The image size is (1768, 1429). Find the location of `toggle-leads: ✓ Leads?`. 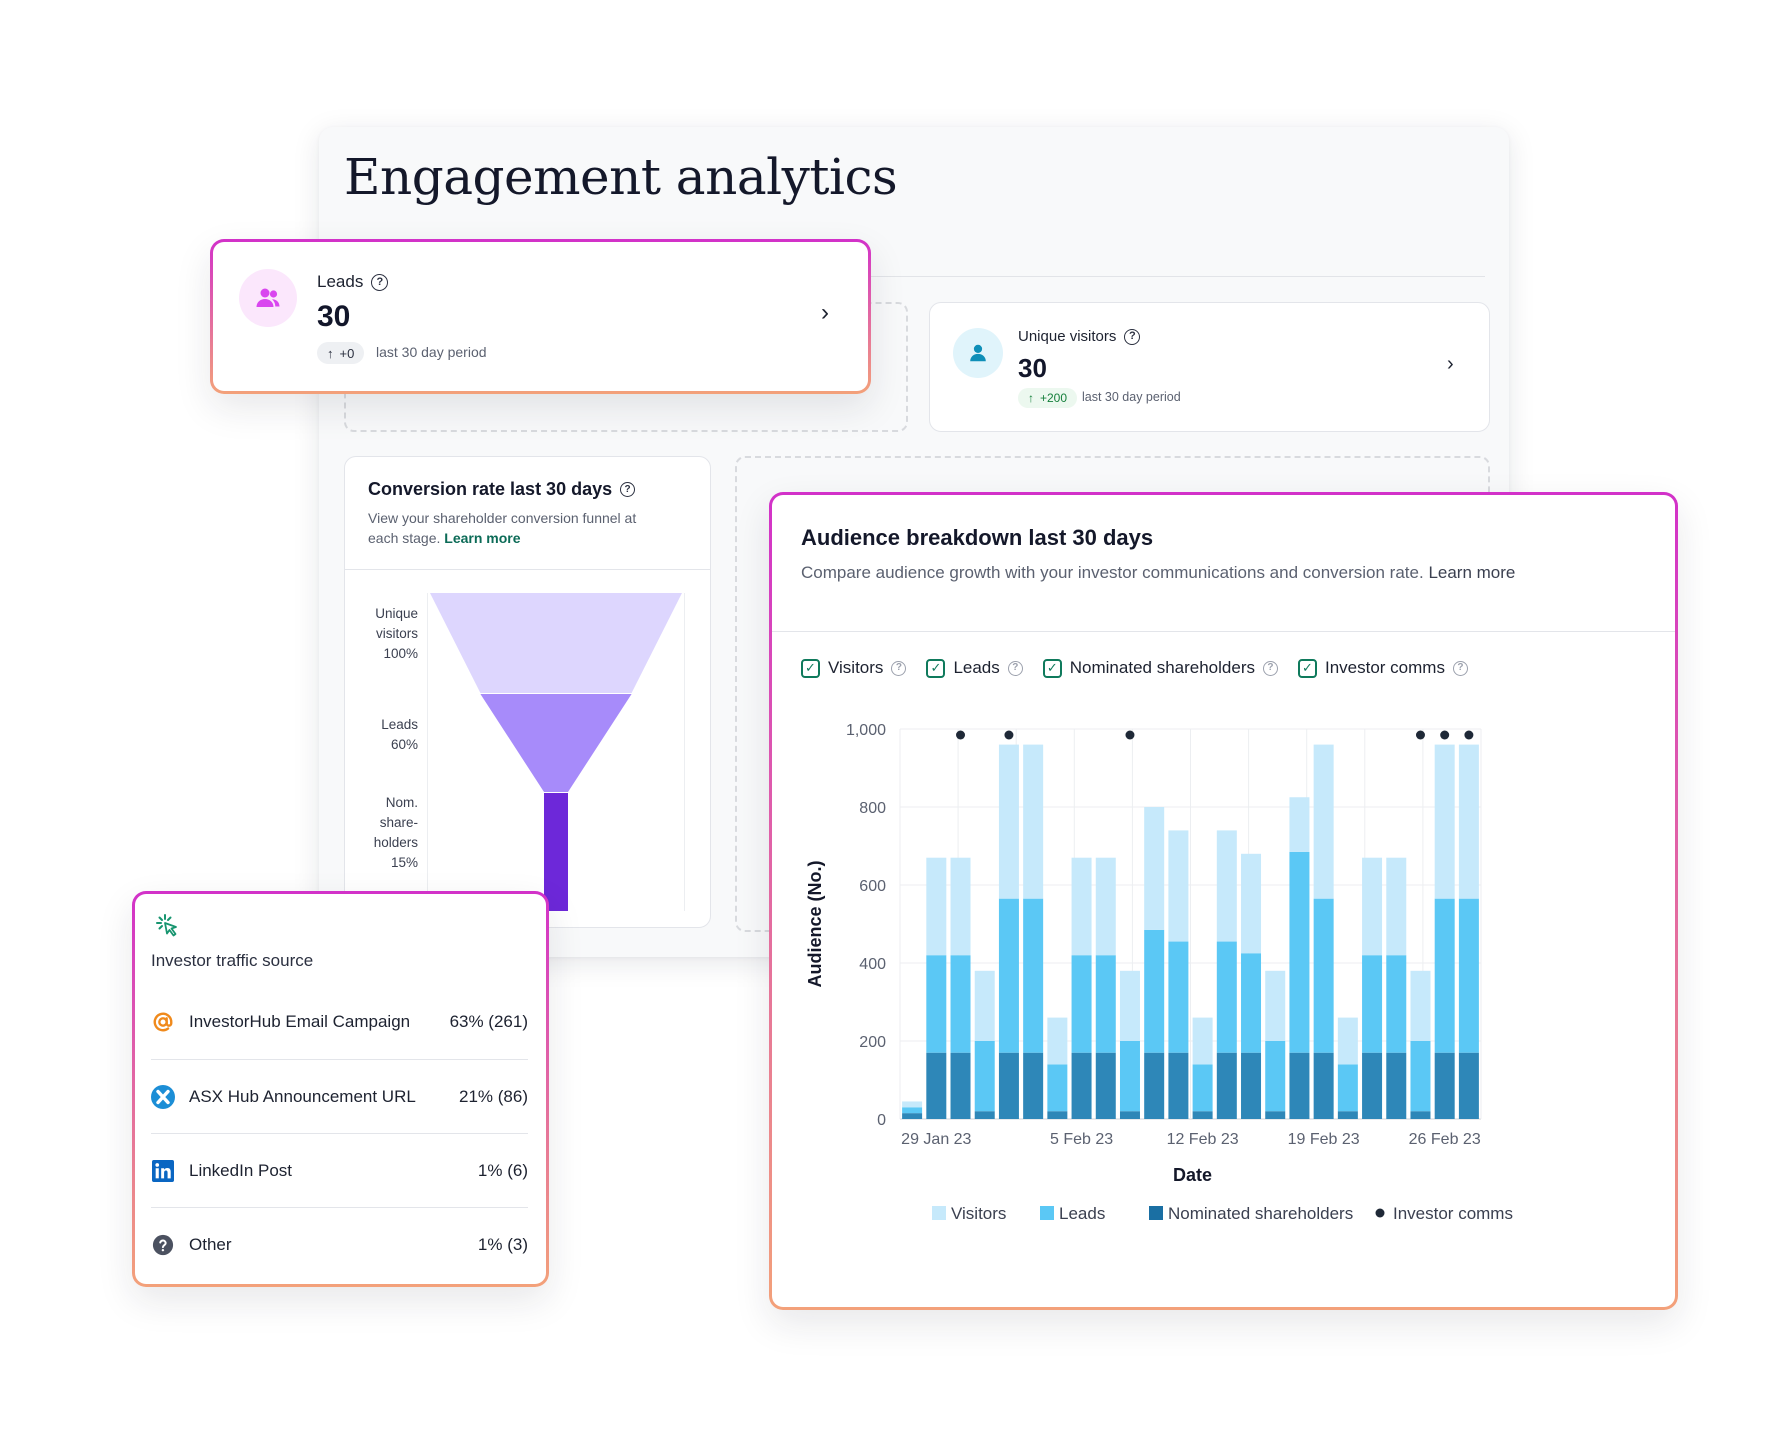

toggle-leads: ✓ Leads? is located at coordinates (974, 668).